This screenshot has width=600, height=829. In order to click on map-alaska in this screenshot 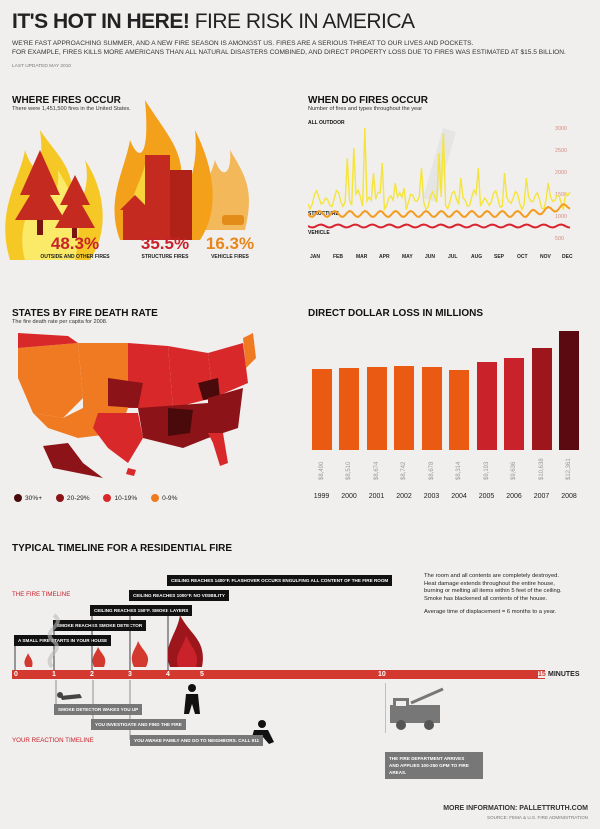, I will do `click(73, 460)`.